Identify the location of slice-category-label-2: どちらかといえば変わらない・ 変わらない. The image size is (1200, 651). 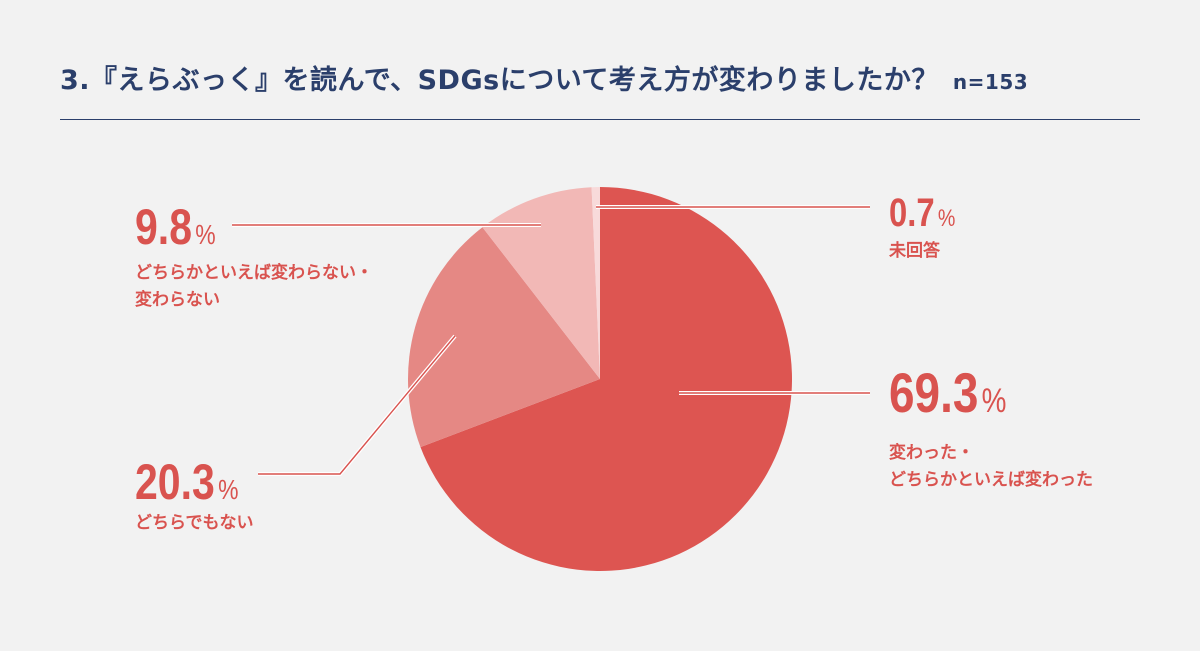
(254, 287).